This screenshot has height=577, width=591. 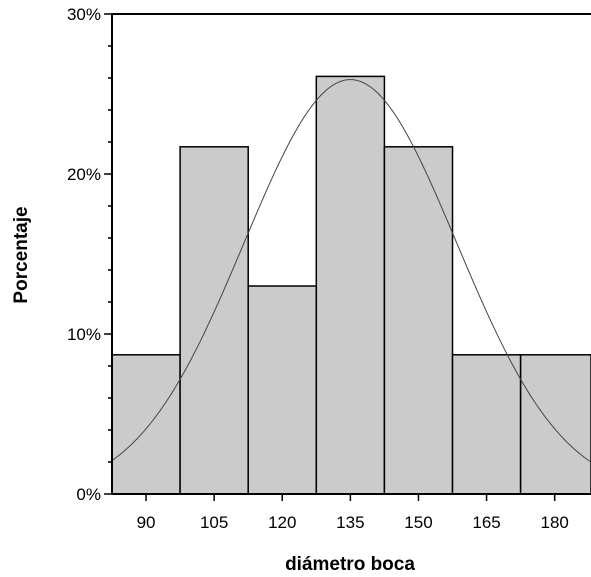 I want to click on y-tick-label: 20%, so click(x=84, y=174).